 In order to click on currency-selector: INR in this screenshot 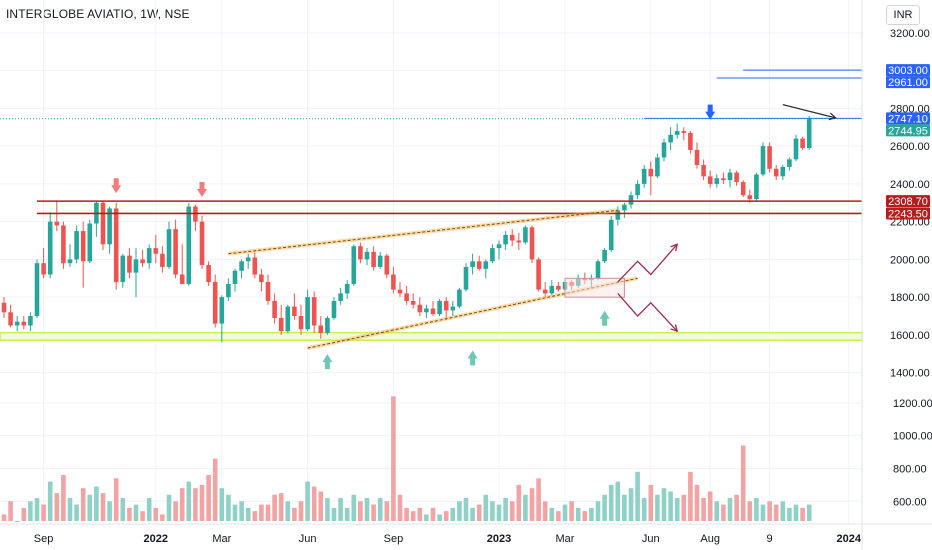, I will do `click(903, 15)`.